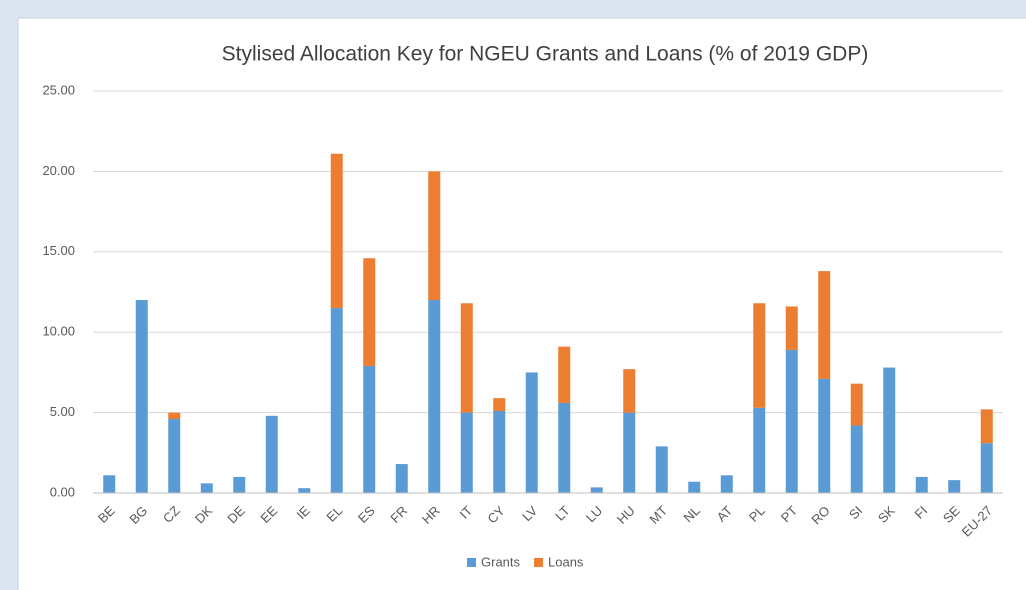 This screenshot has width=1026, height=590. I want to click on legend-label: Loans, so click(566, 561).